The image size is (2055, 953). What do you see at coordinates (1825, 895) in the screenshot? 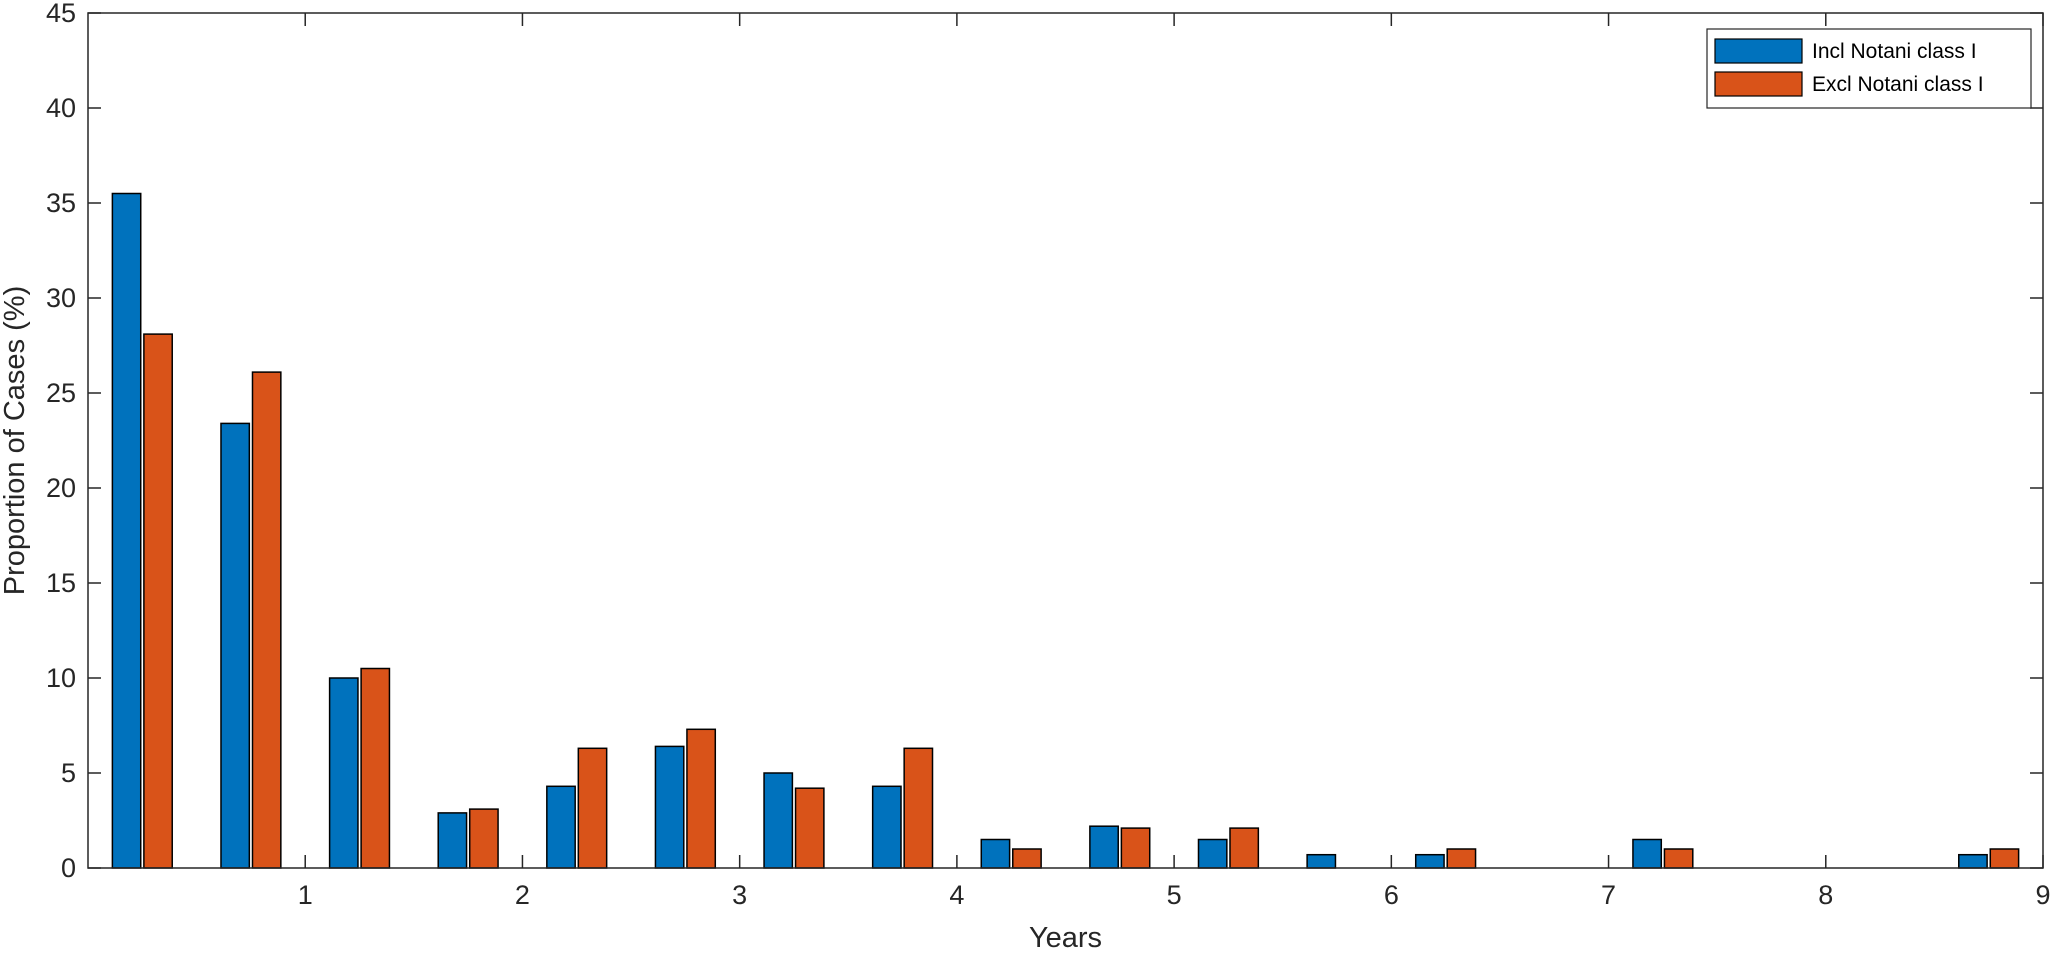
I see `x-tick-label: 8` at bounding box center [1825, 895].